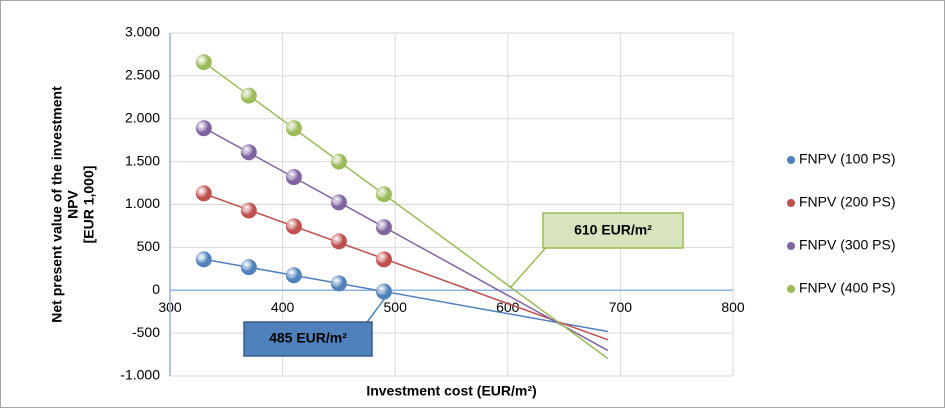  I want to click on x-tick-label: 700, so click(621, 307).